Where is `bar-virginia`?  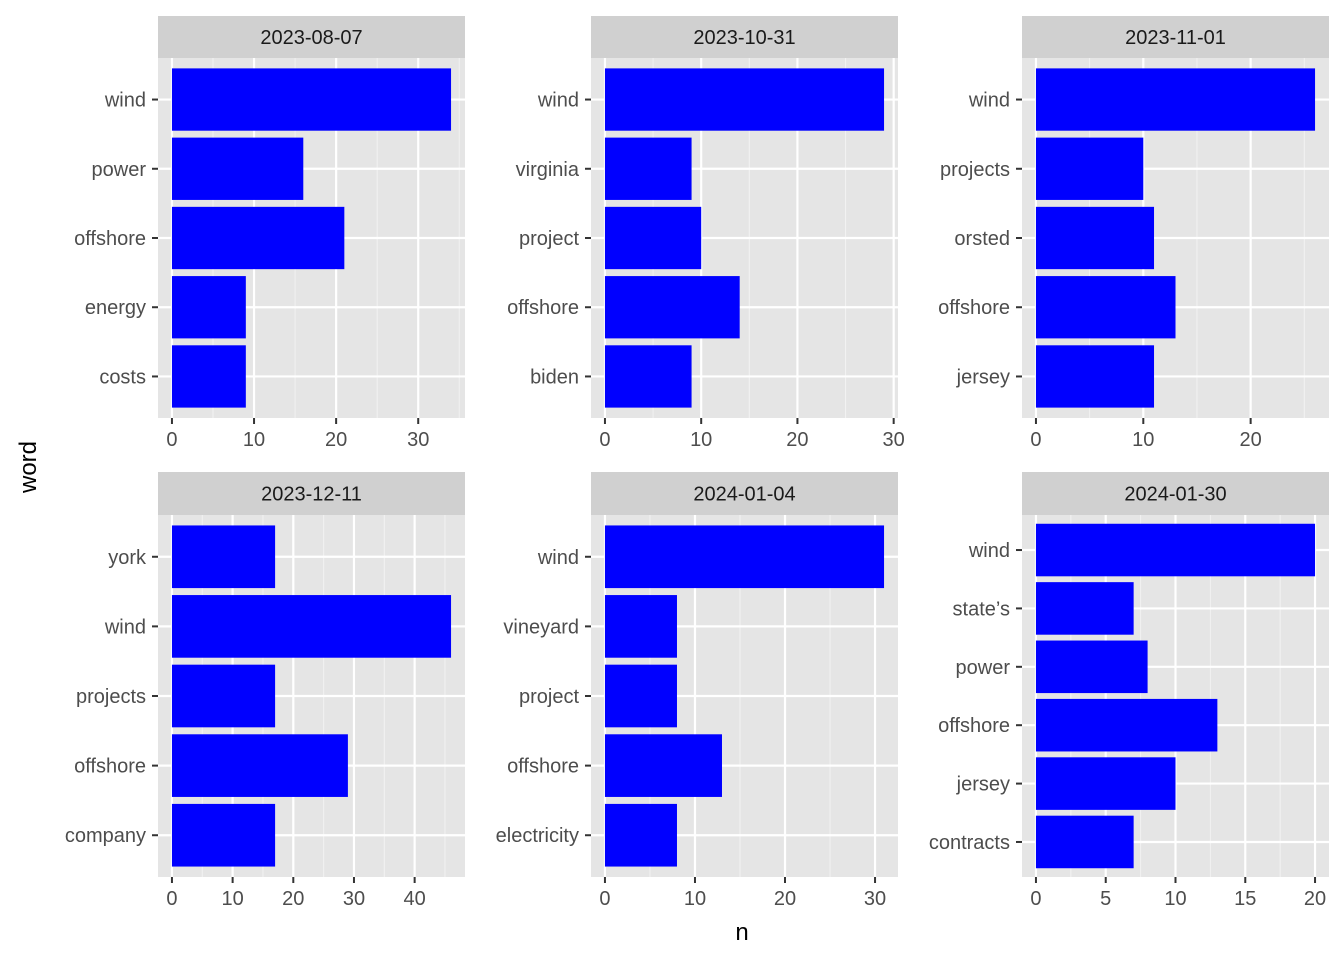 bar-virginia is located at coordinates (648, 168).